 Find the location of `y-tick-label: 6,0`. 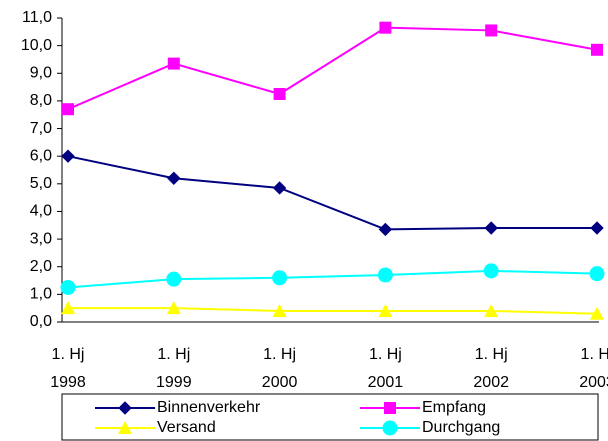

y-tick-label: 6,0 is located at coordinates (41, 155).